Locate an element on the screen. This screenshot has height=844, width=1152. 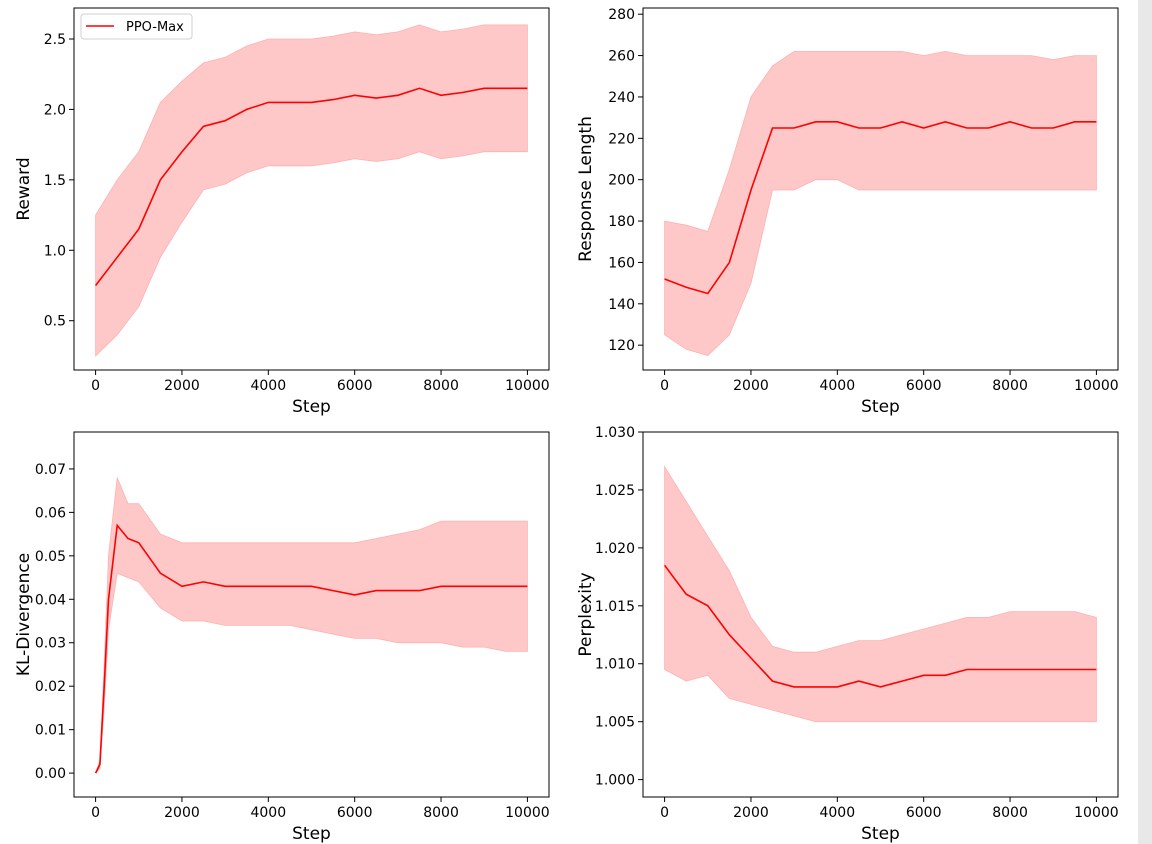
y-tick-label: 0.00 is located at coordinates (50, 774).